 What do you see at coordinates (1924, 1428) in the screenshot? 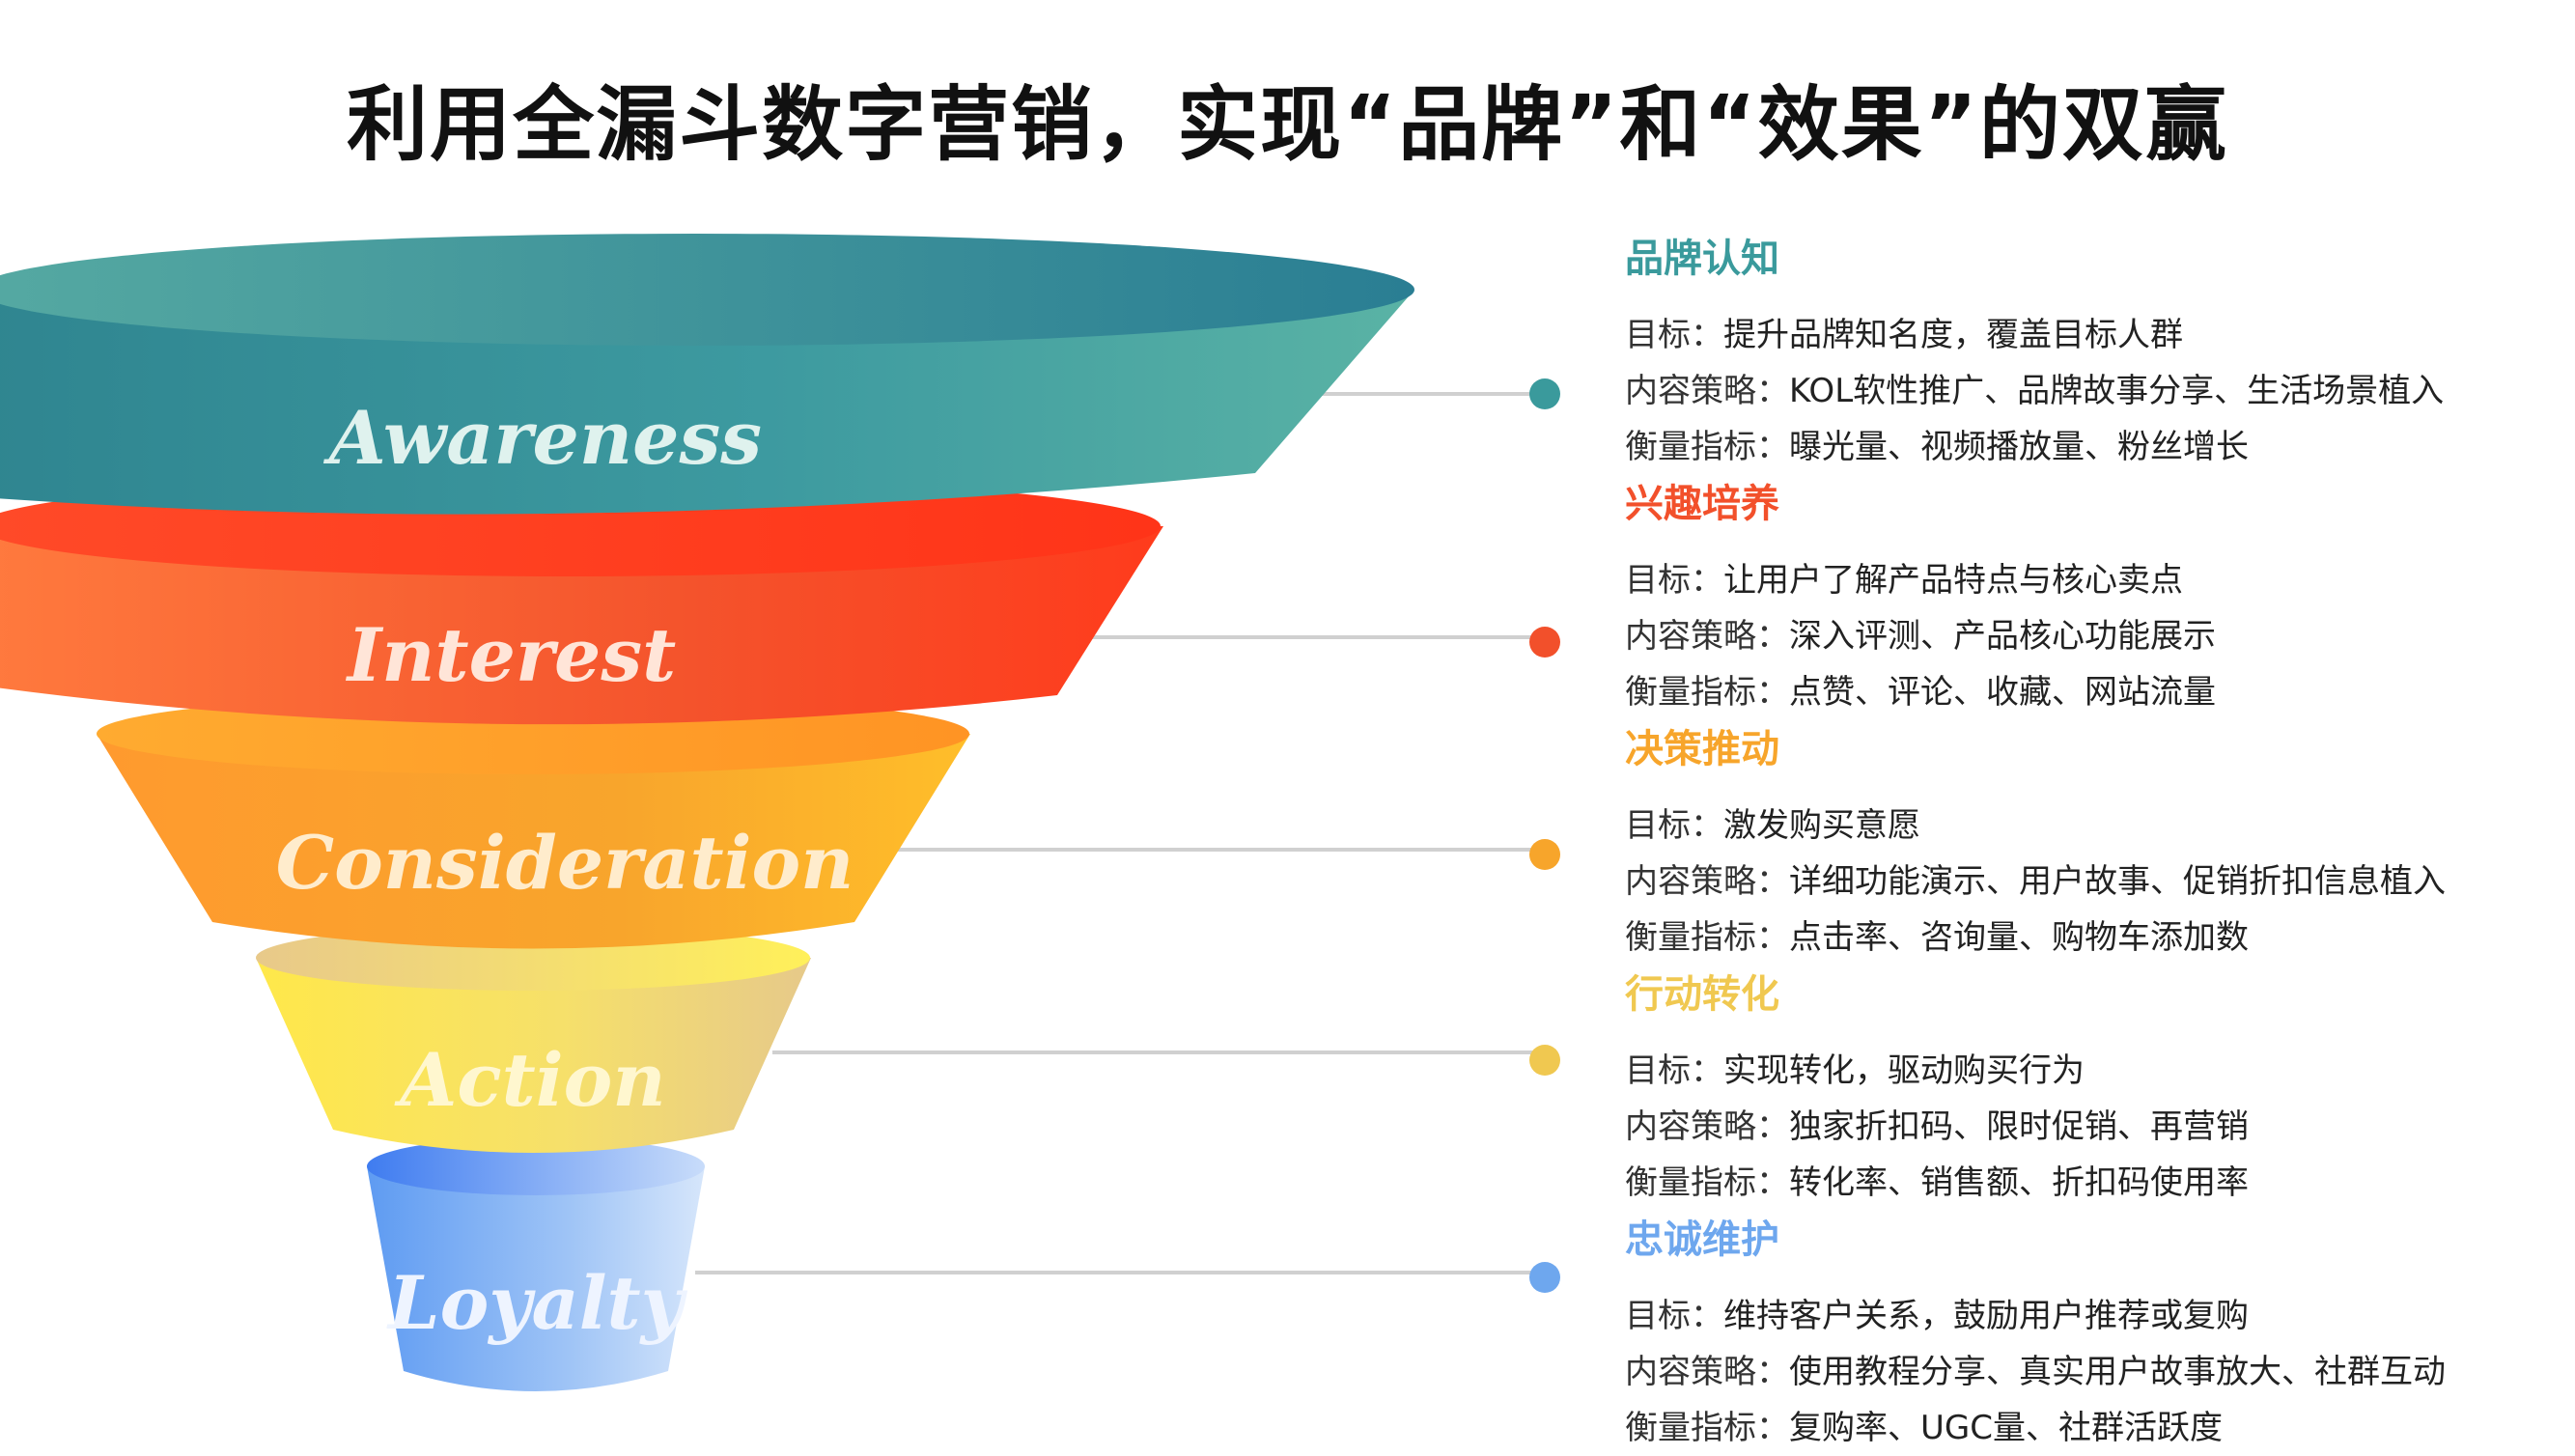
I see `stage-metric: 衡量指标：复购率、UGC量、社群活跃度` at bounding box center [1924, 1428].